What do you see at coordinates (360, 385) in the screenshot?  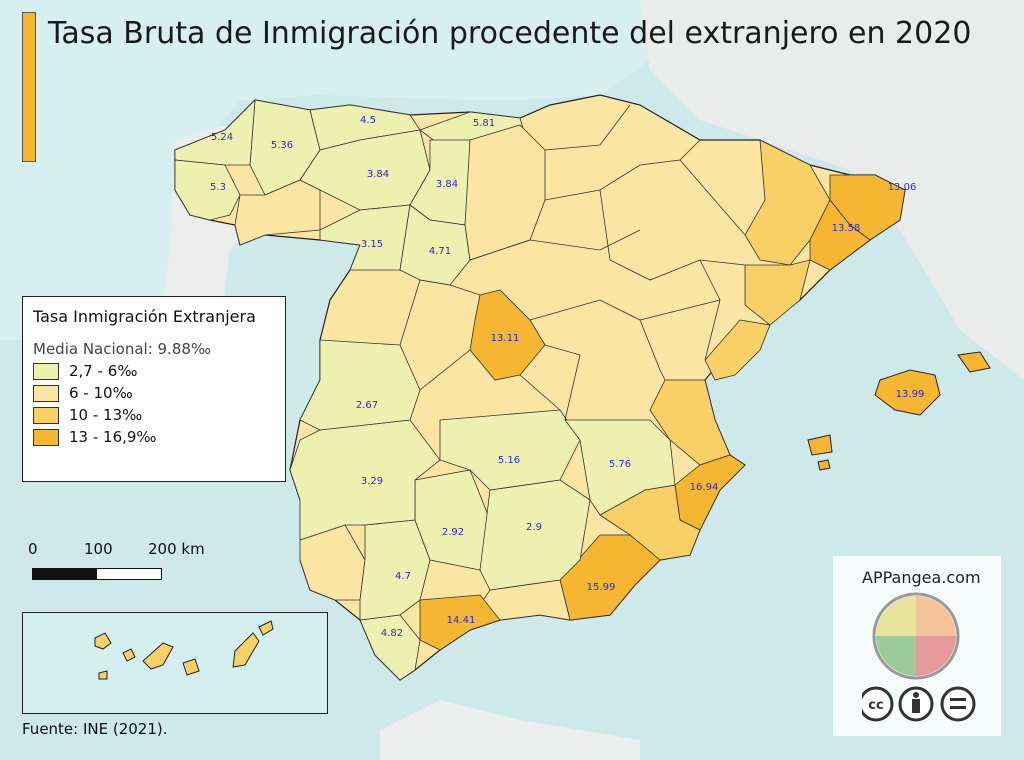 I see `province-caceres` at bounding box center [360, 385].